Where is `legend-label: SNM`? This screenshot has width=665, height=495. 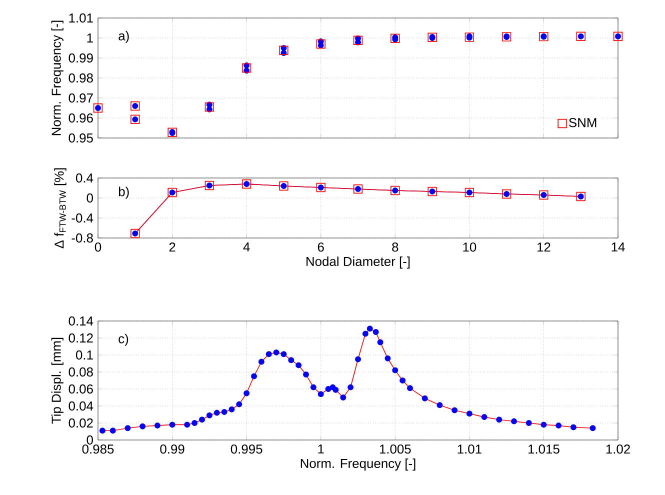
legend-label: SNM is located at coordinates (582, 123).